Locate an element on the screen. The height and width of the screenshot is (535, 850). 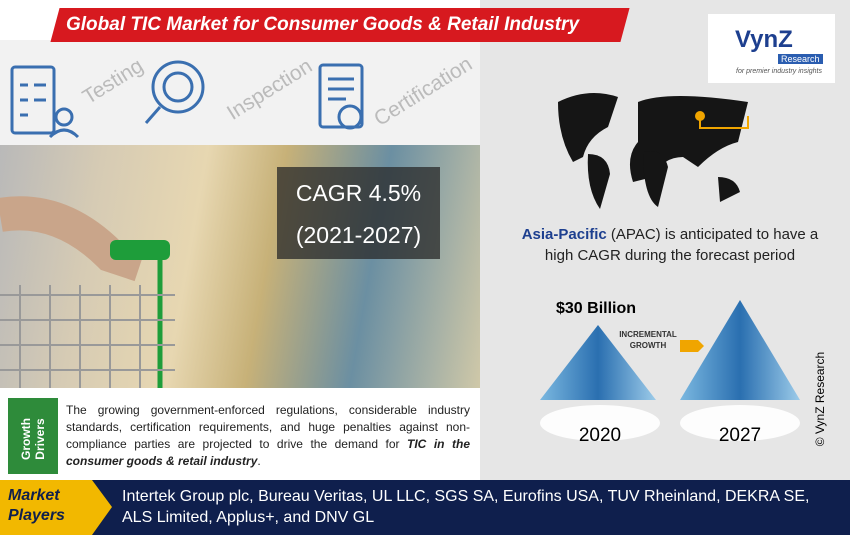
drivers-end: . is located at coordinates (259, 461).